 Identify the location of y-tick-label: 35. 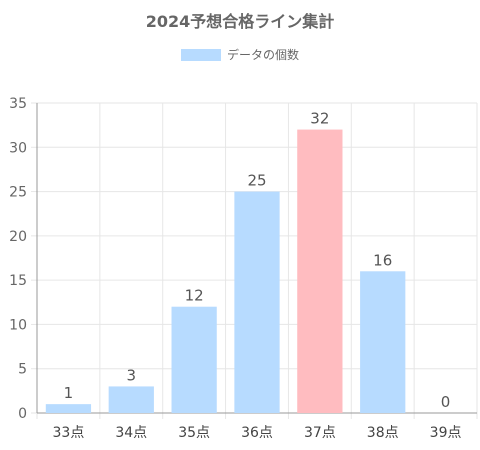
(18, 104).